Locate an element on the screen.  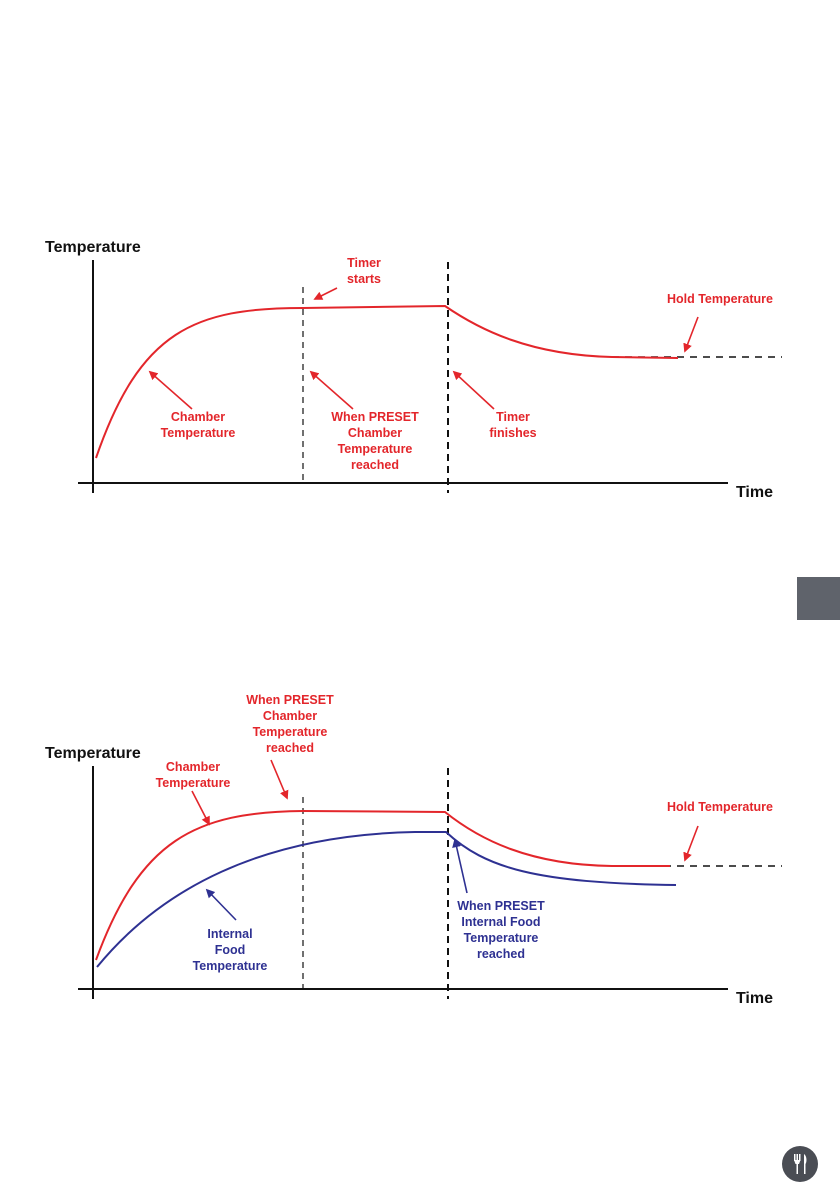
brand-badge is located at coordinates (800, 1164).